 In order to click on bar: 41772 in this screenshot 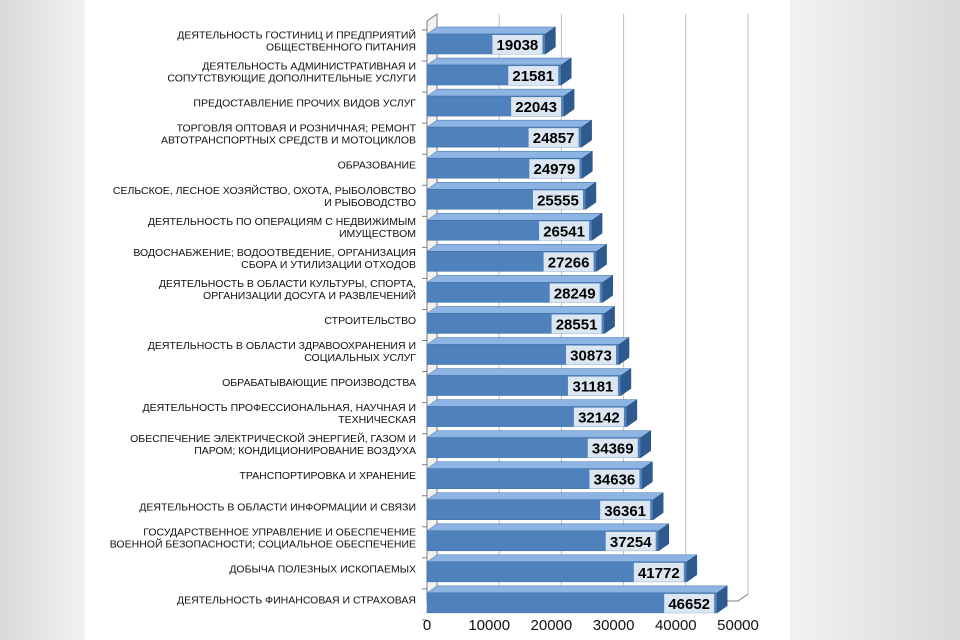, I will do `click(562, 568)`.